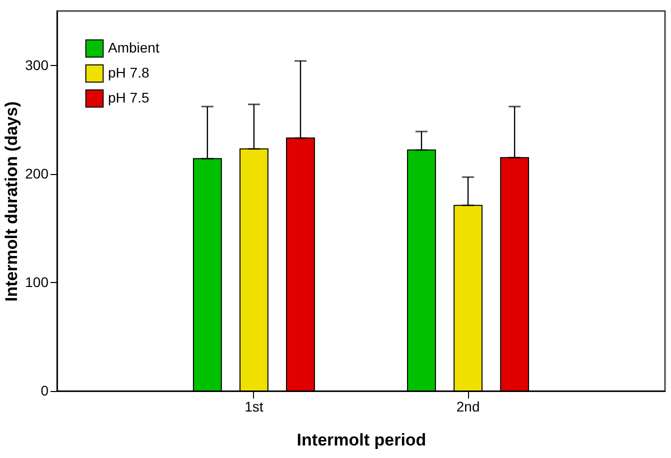  I want to click on x-tick-label: 1st, so click(254, 406).